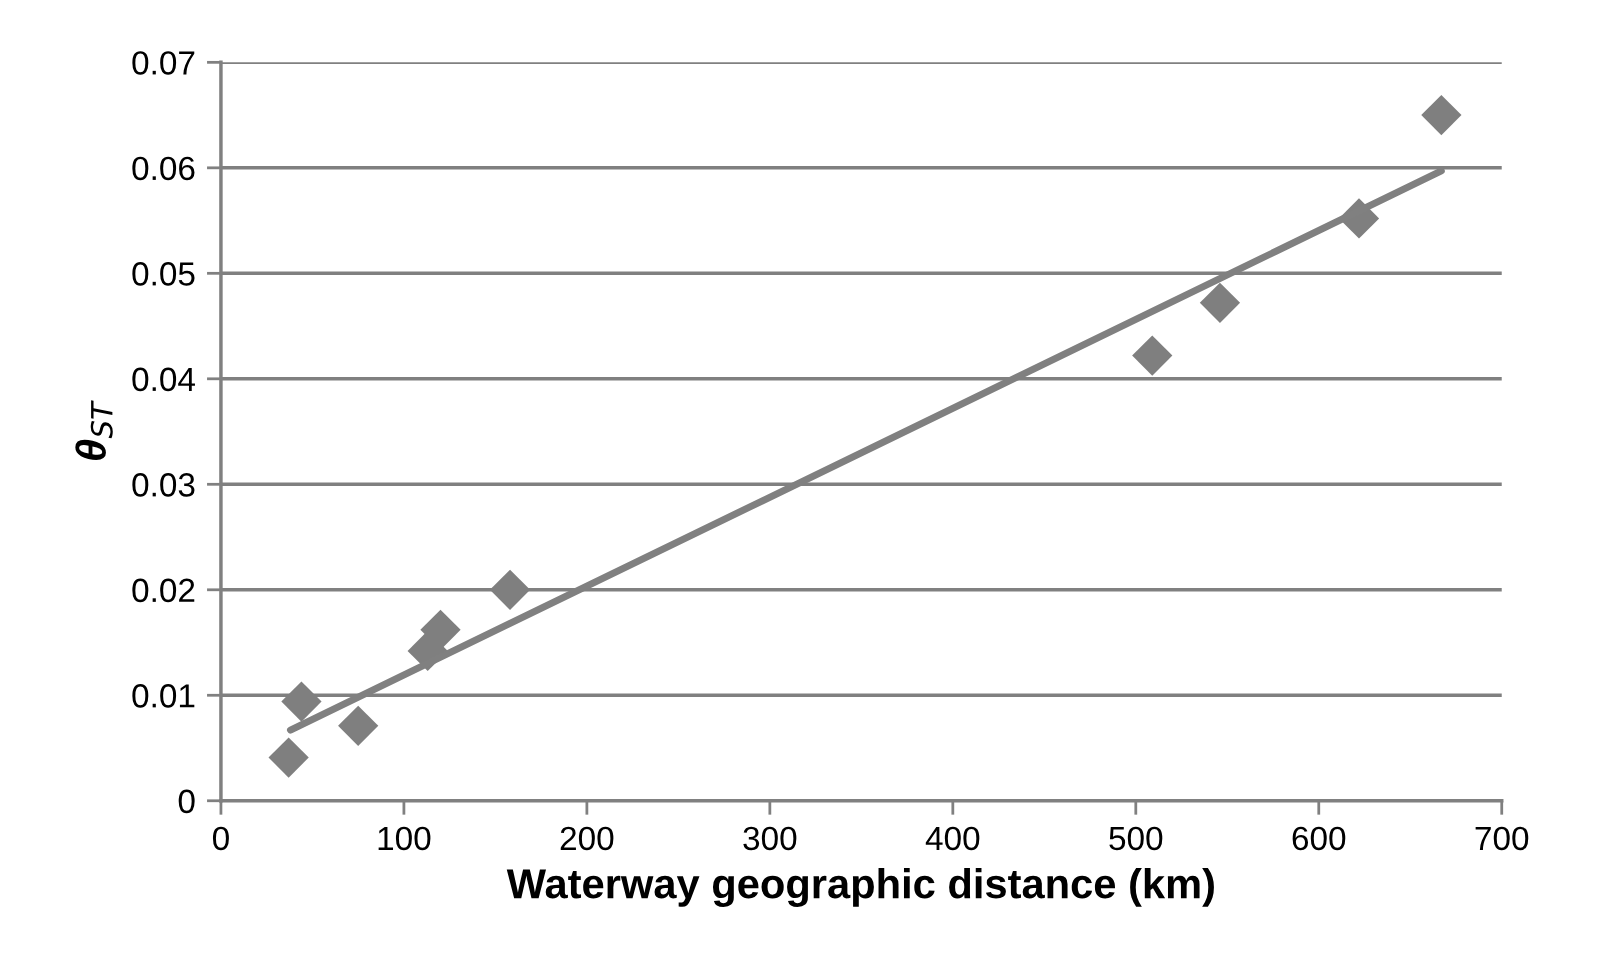 This screenshot has height=959, width=1601. I want to click on x-tick-label: 500, so click(1136, 838).